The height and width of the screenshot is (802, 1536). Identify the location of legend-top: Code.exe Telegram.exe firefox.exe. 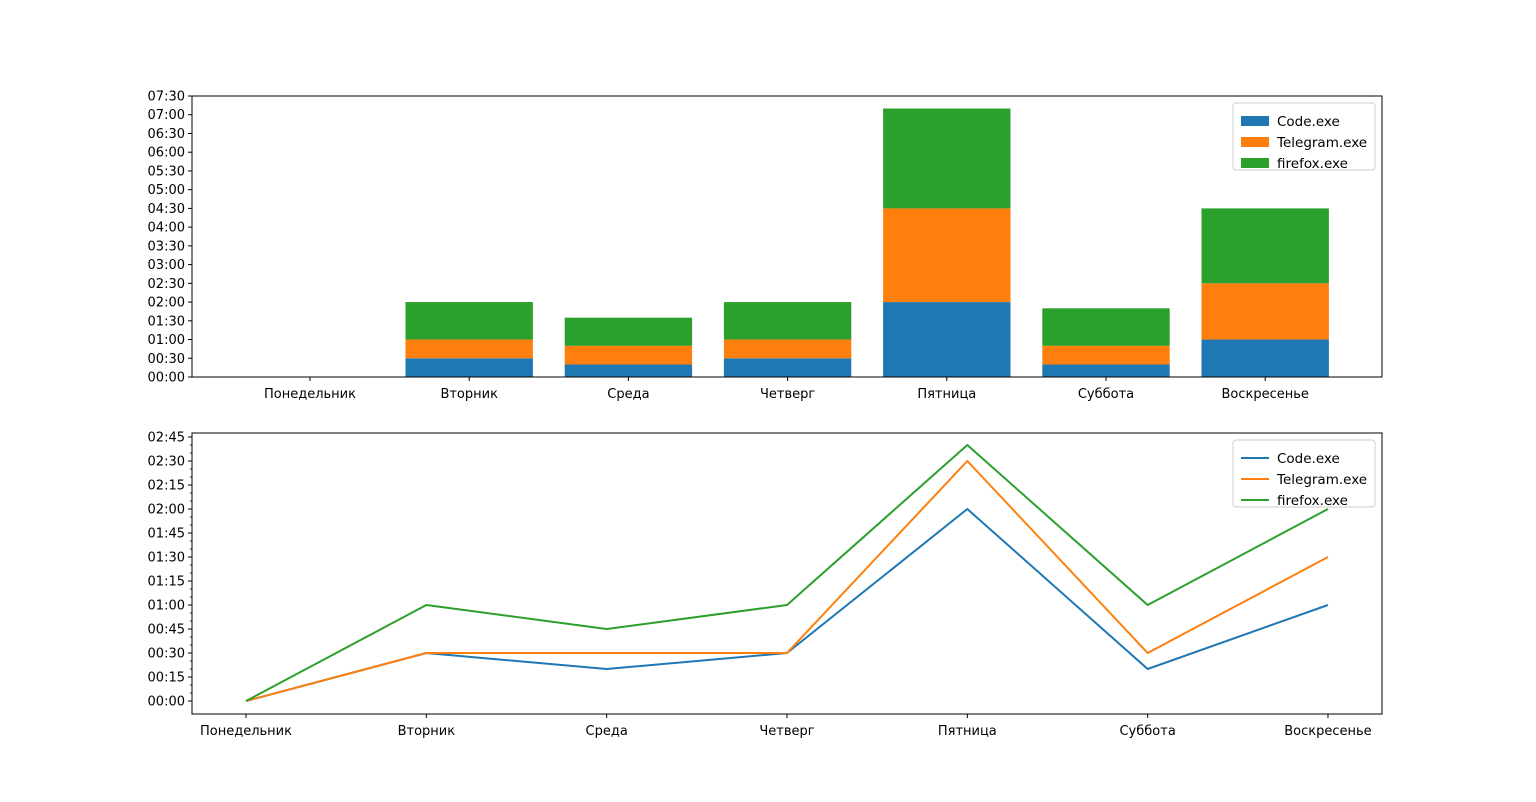
(1304, 137).